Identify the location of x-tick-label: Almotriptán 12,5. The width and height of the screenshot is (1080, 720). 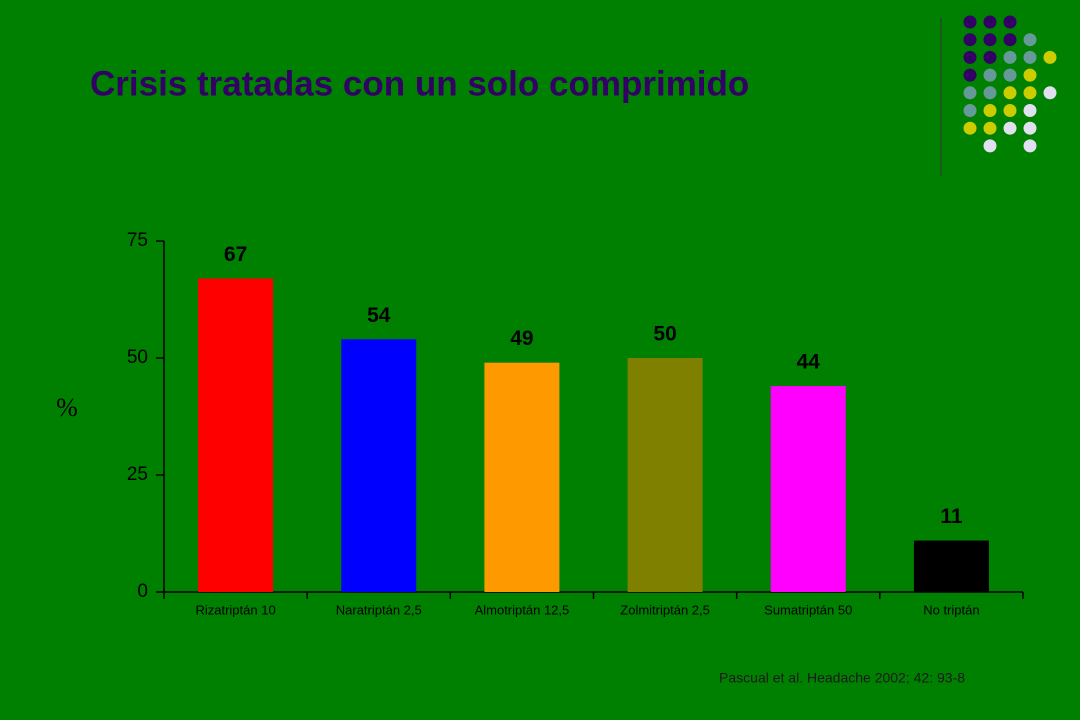
(522, 609).